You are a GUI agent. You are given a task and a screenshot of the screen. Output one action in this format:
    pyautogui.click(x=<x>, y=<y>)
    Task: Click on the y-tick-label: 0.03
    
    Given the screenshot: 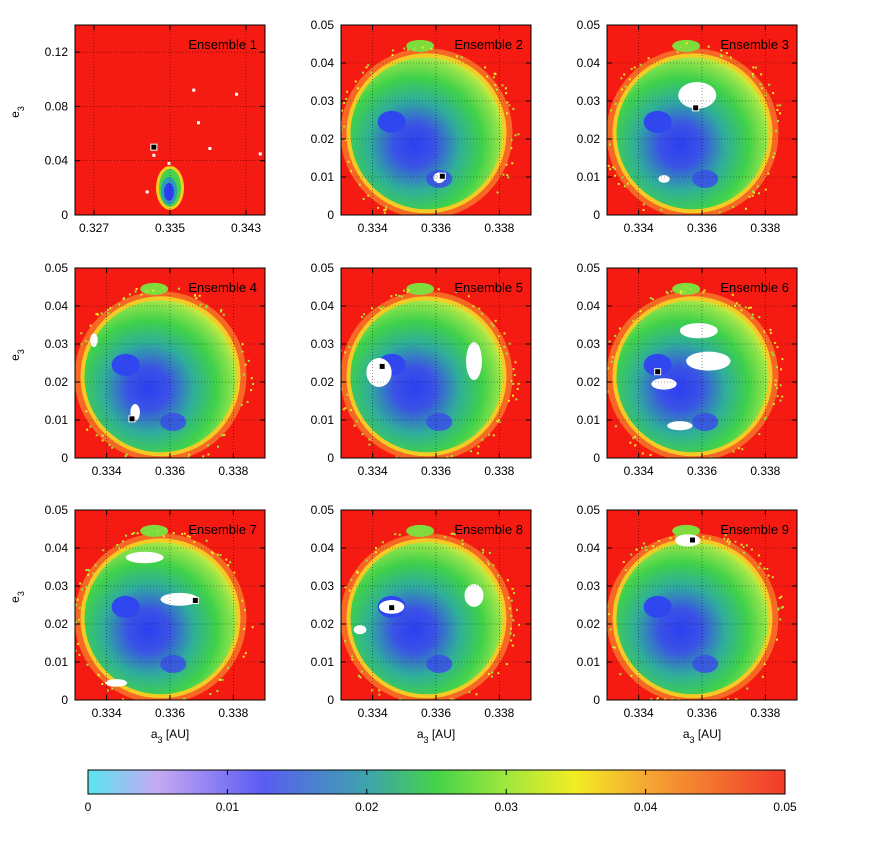 What is the action you would take?
    pyautogui.click(x=323, y=586)
    